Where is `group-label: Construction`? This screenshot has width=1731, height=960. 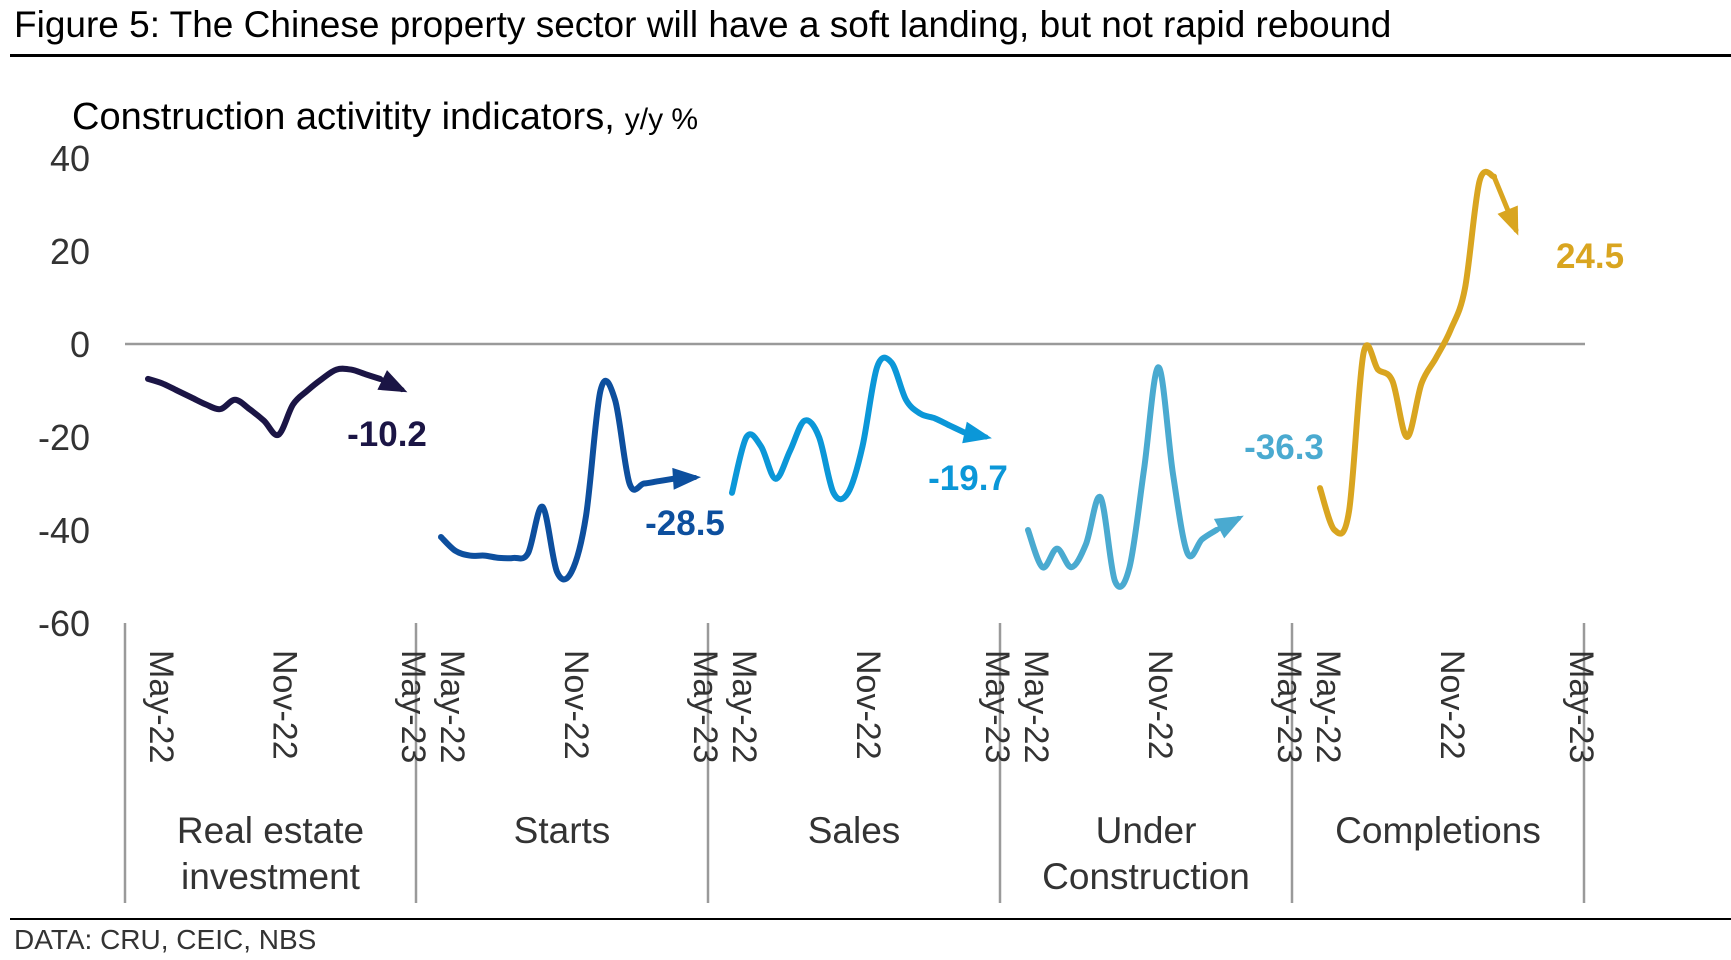
group-label: Construction is located at coordinates (1146, 876).